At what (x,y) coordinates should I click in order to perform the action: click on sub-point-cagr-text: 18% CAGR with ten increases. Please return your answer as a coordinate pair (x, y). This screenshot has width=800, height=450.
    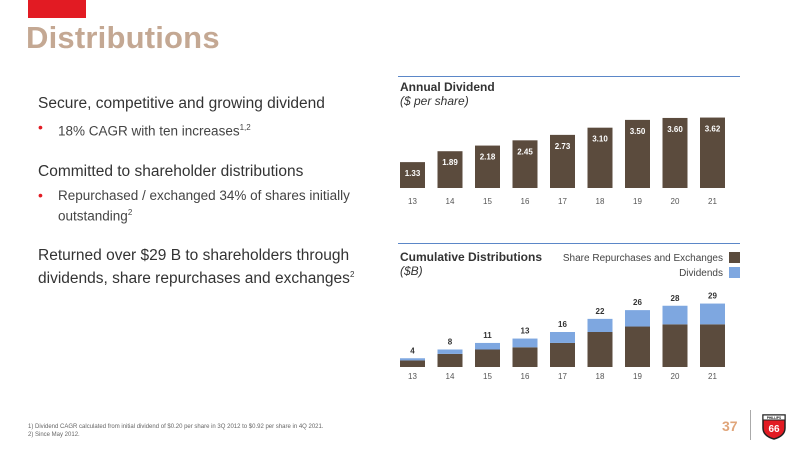
    Looking at the image, I should click on (149, 131).